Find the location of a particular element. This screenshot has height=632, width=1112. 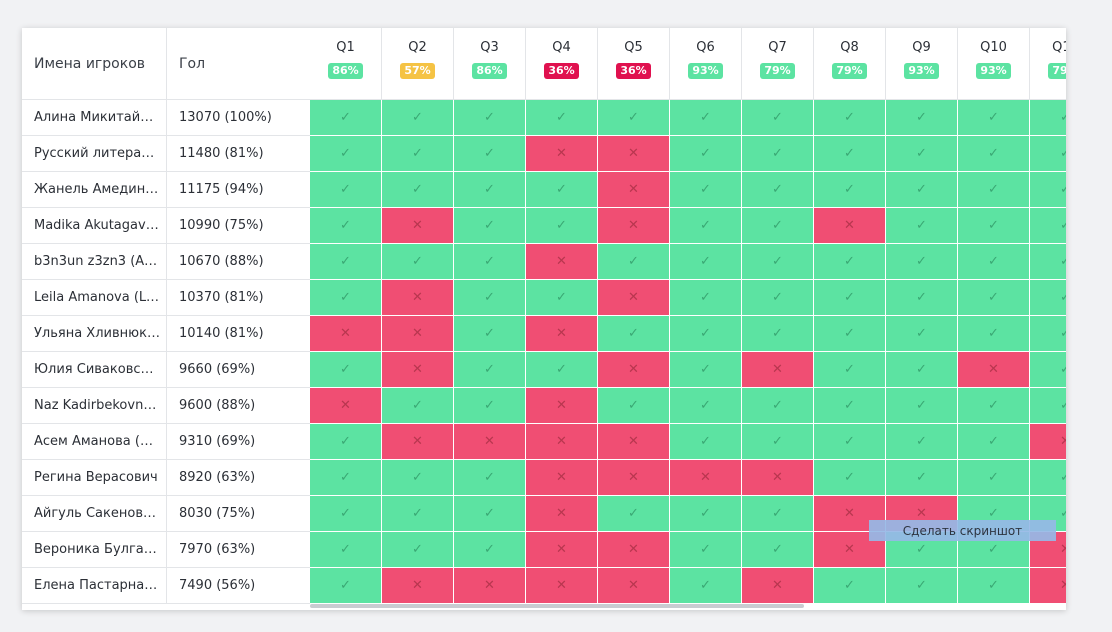

player-name-cell: Алина Микитайчук is located at coordinates (94, 118).